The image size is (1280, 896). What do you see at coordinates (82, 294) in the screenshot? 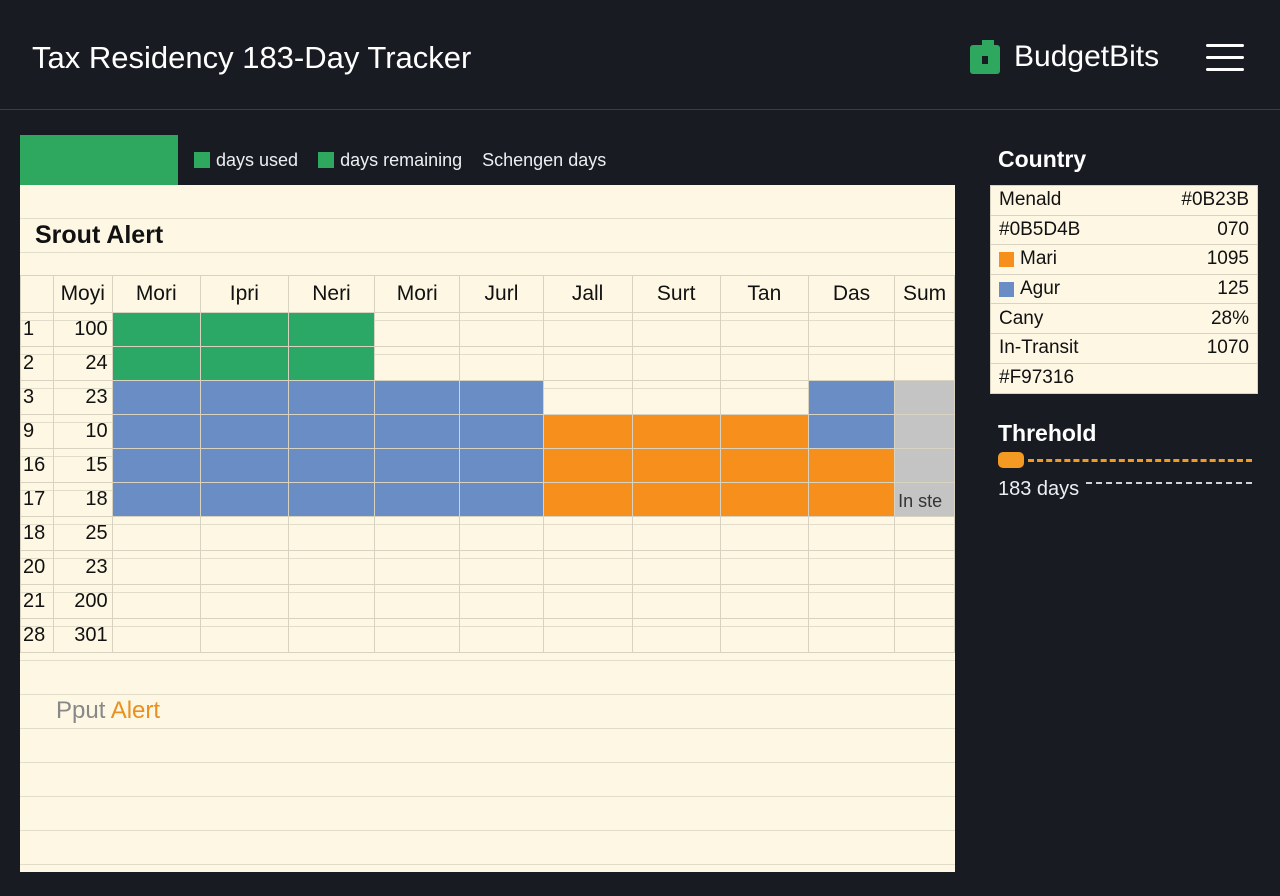
I see `column-header: Moyi` at bounding box center [82, 294].